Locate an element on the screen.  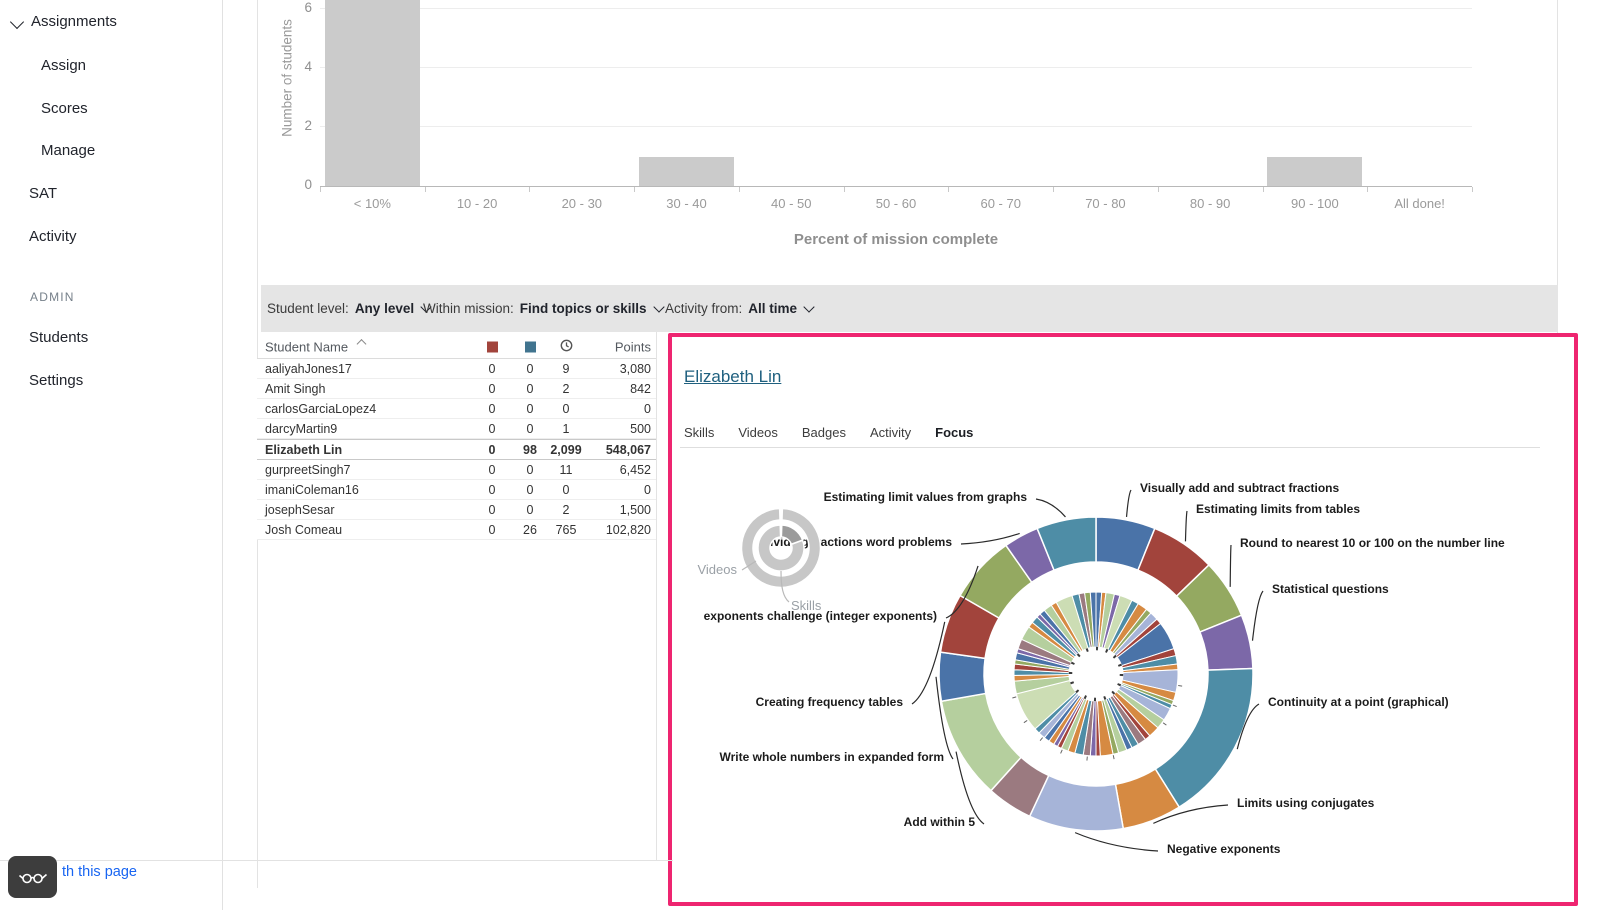
practiced-column-header is located at coordinates (530, 347).